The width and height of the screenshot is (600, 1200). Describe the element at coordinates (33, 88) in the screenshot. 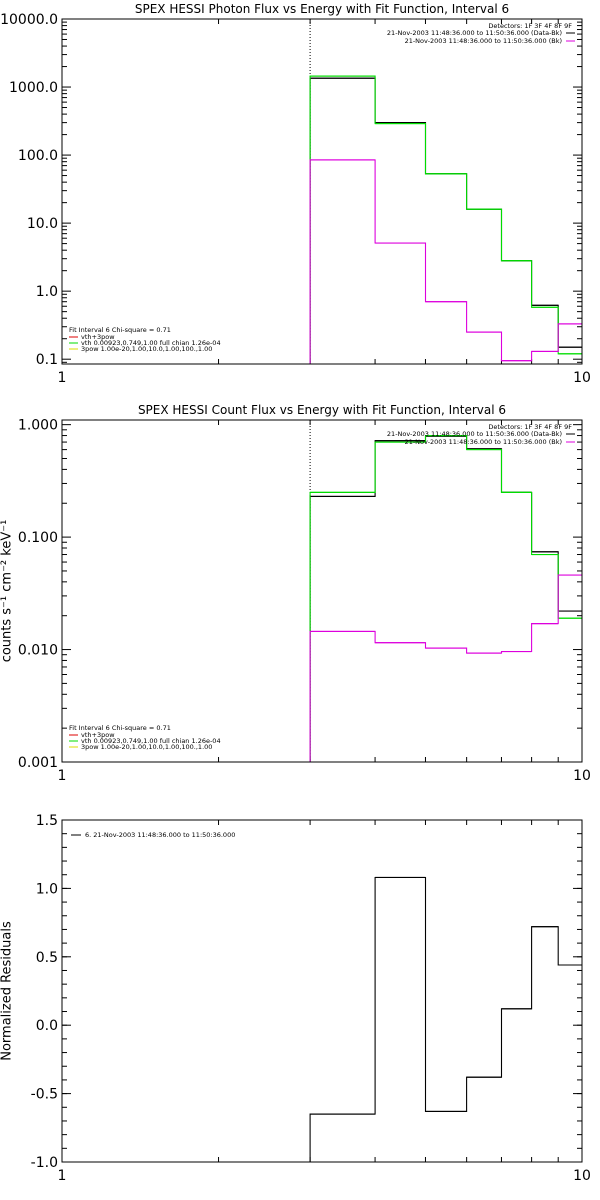

I see `y-tick-label: 1000.0` at that location.